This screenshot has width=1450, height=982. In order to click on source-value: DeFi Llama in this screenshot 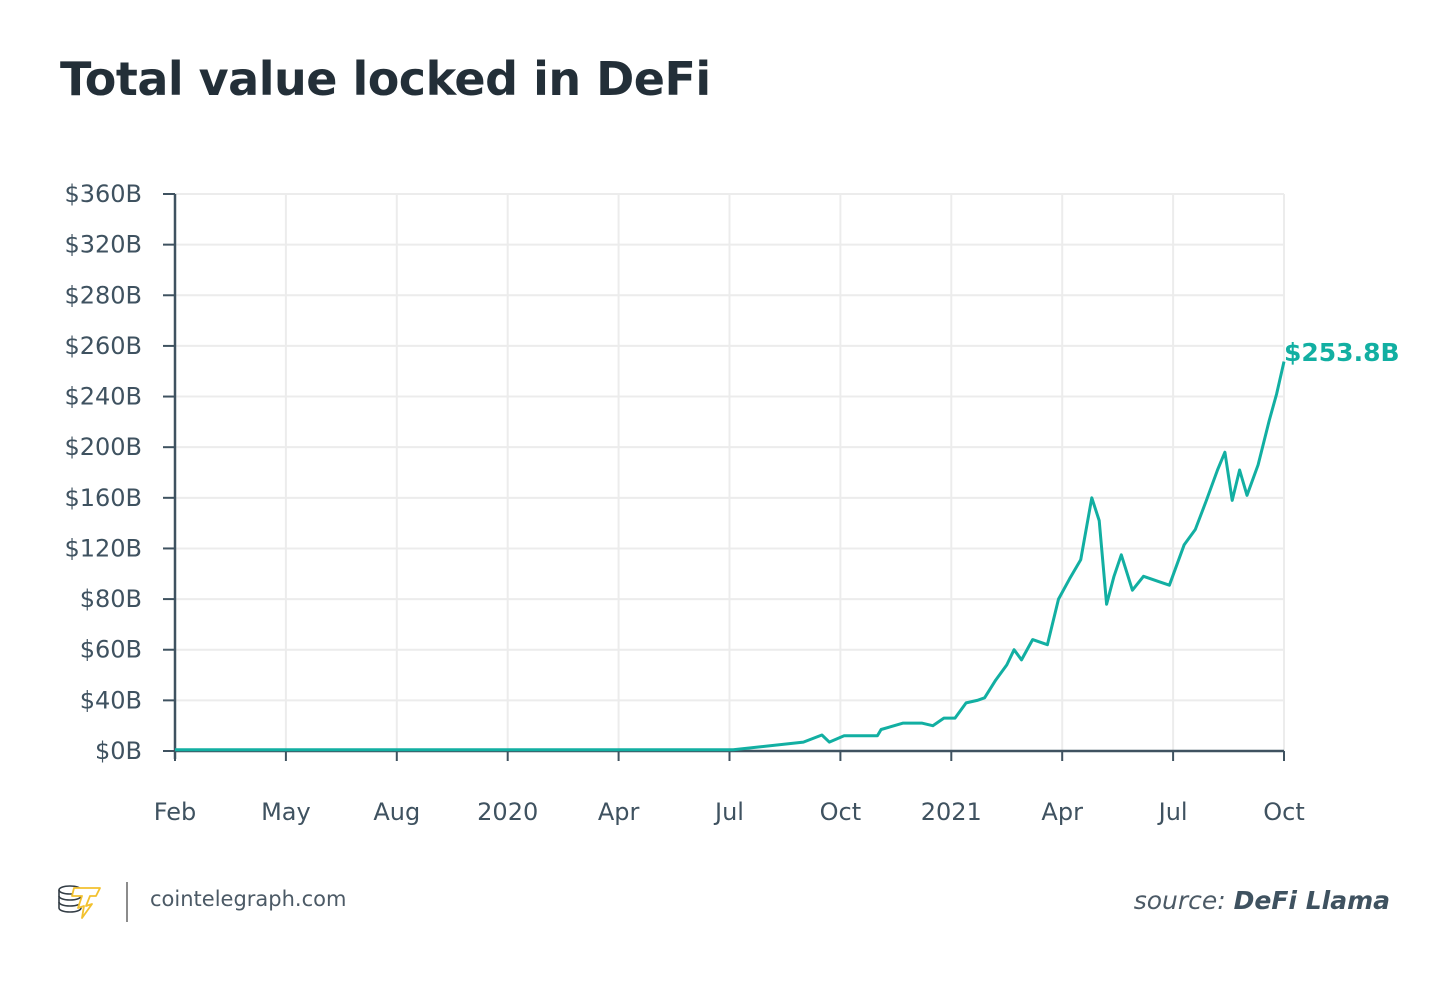, I will do `click(1311, 900)`.